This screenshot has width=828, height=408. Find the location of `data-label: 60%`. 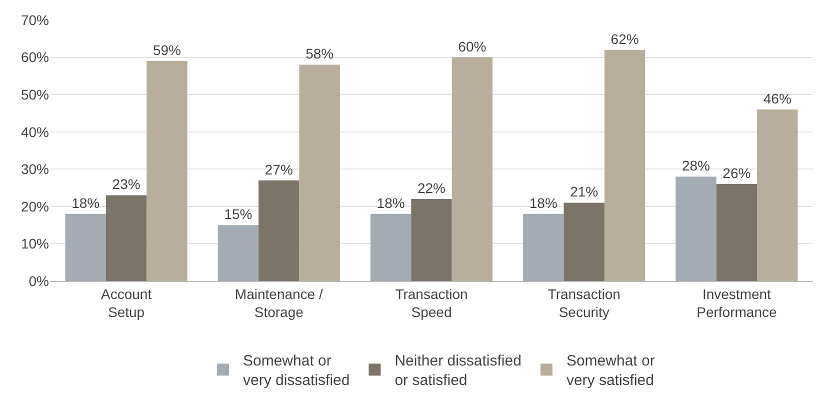

data-label: 60% is located at coordinates (472, 46).